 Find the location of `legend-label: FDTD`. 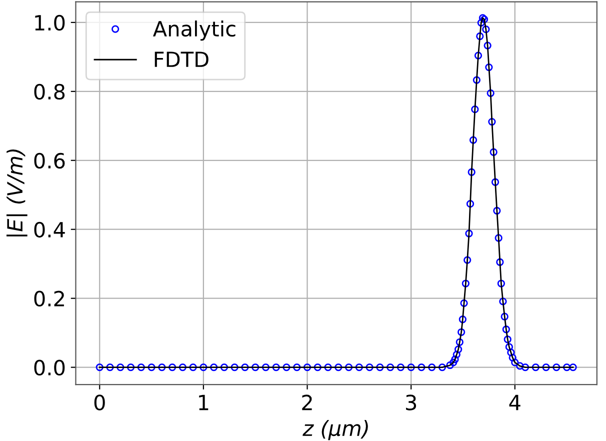

legend-label: FDTD is located at coordinates (181, 59).